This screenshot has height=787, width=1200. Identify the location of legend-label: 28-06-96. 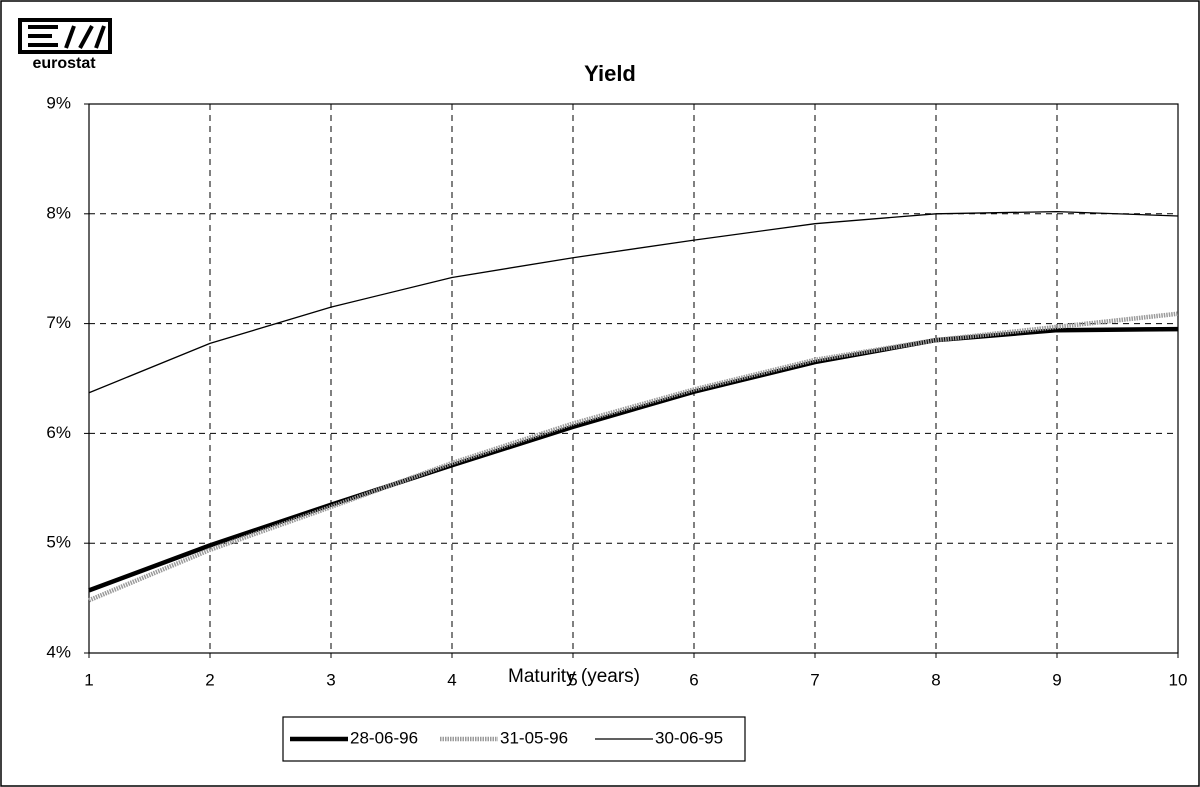
(384, 737).